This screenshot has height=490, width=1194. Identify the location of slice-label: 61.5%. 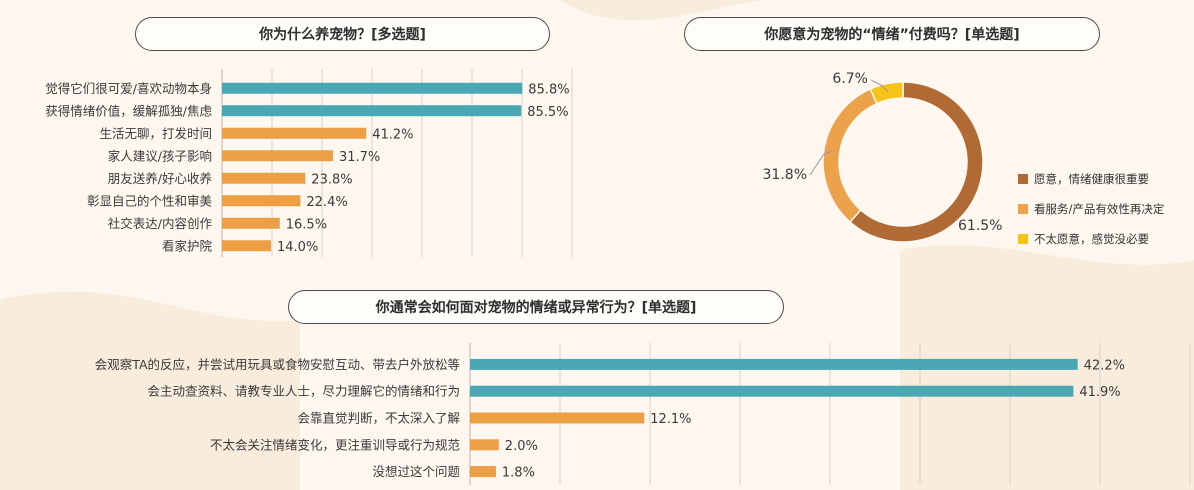
(980, 226).